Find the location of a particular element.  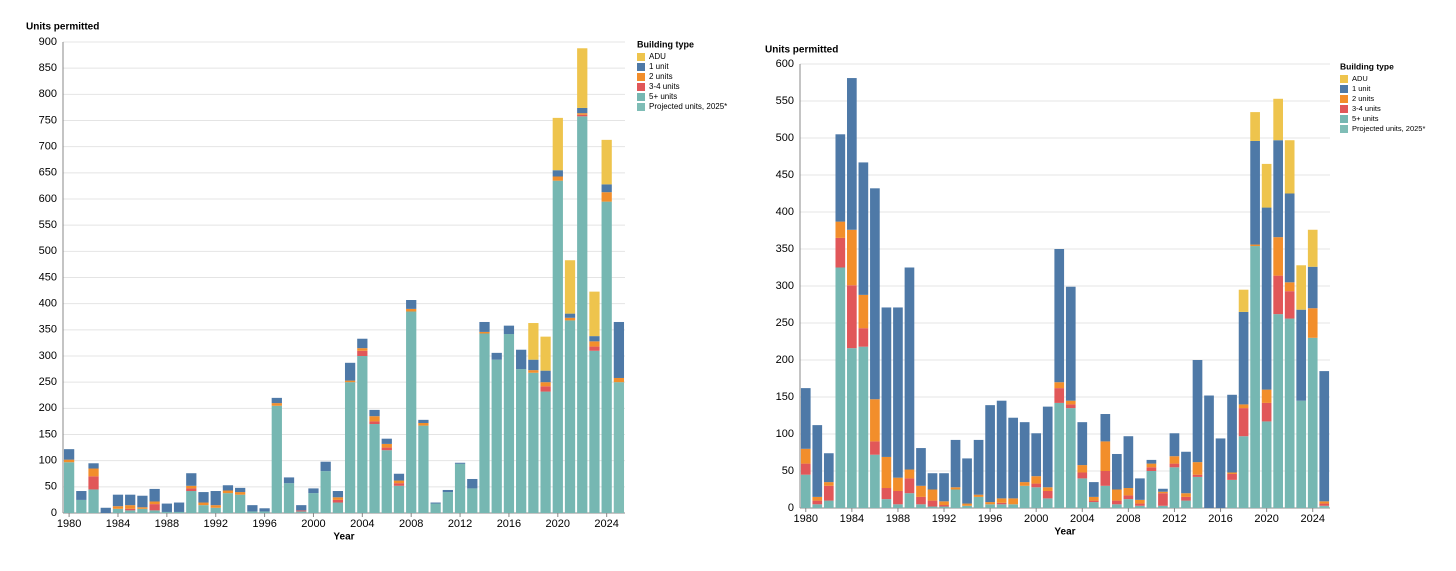

y-tick-label: 250 is located at coordinates (48, 382).